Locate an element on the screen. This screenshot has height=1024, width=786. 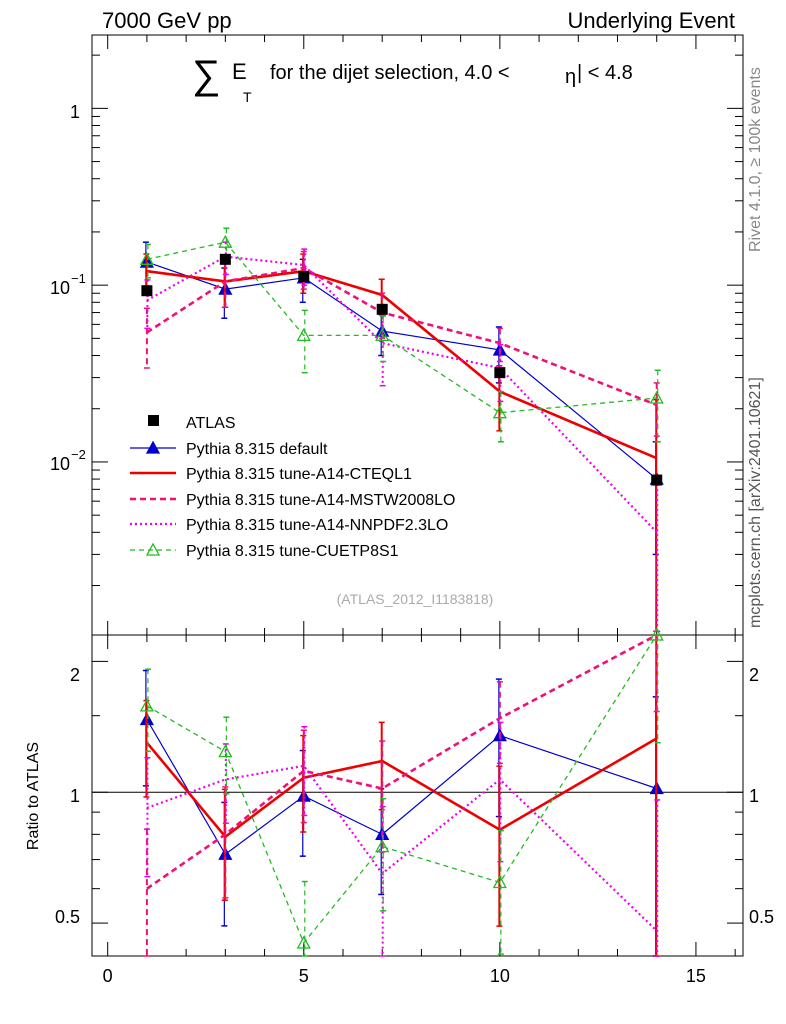
ratio-y-tick-0.5-right: 0.5 is located at coordinates (761, 917).